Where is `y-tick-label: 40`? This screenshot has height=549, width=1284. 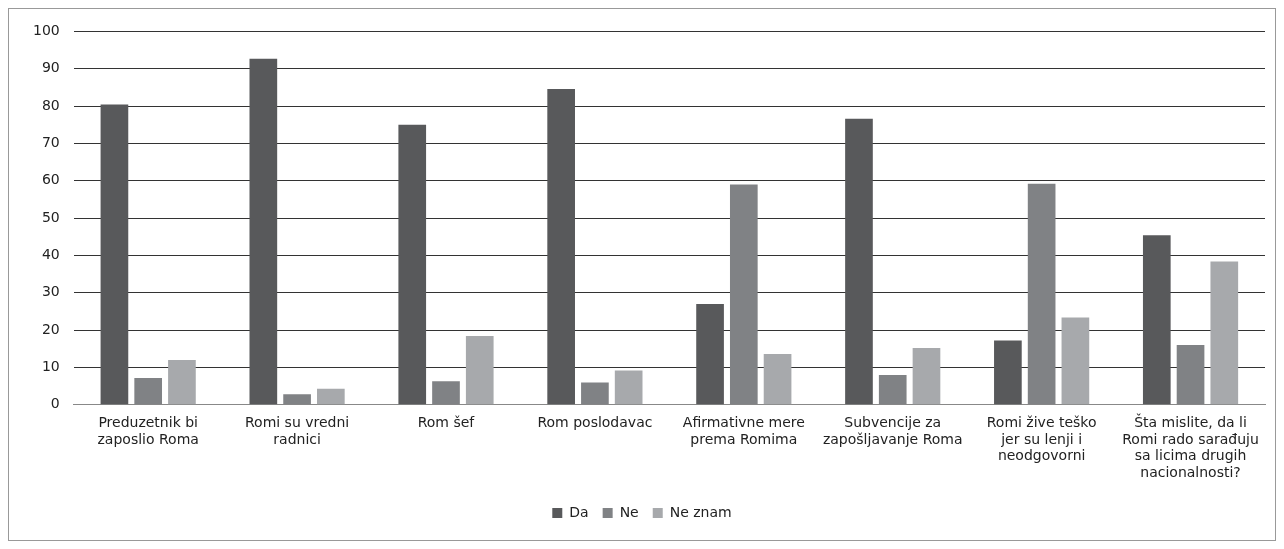
y-tick-label: 40 is located at coordinates (50, 254).